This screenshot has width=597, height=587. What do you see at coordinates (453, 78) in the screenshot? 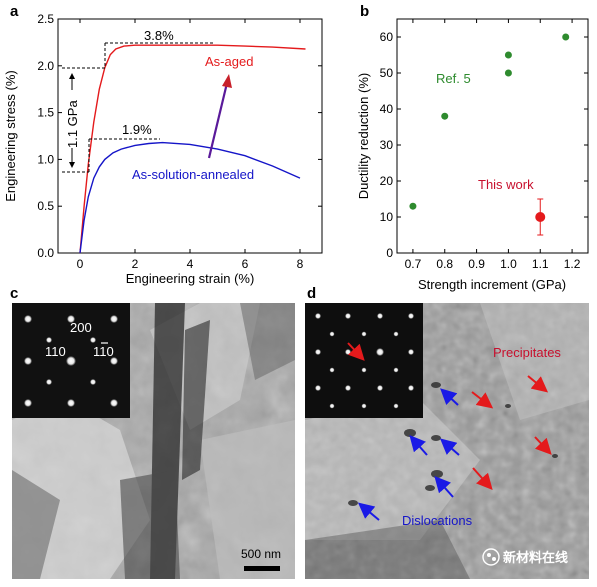
I see `ref5-label: Ref. 5` at bounding box center [453, 78].